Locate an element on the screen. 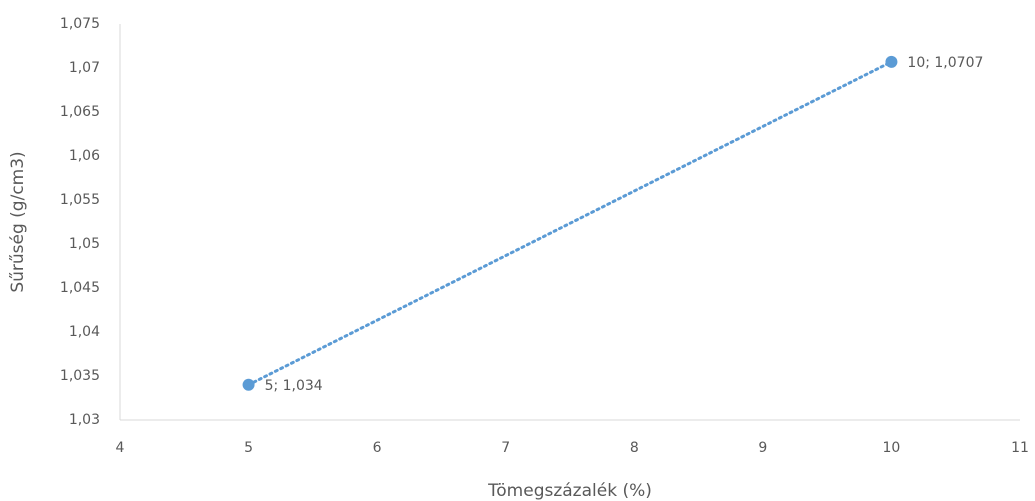  y-tick-label: 1,075 is located at coordinates (80, 24).